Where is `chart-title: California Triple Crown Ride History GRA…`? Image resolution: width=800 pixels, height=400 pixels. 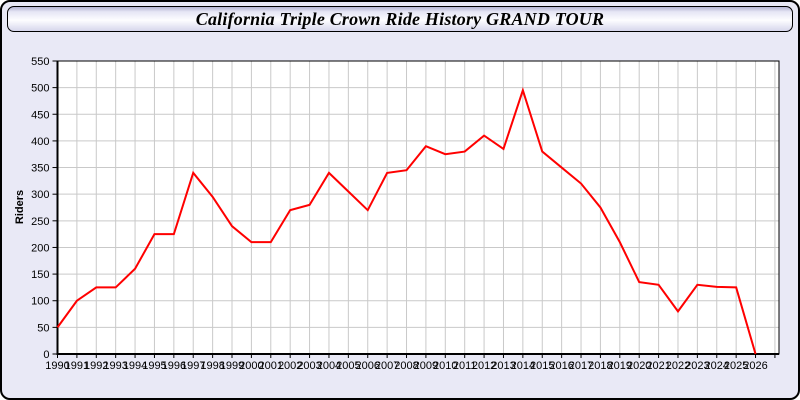
chart-title: California Triple Crown Ride History GRA… is located at coordinates (400, 18).